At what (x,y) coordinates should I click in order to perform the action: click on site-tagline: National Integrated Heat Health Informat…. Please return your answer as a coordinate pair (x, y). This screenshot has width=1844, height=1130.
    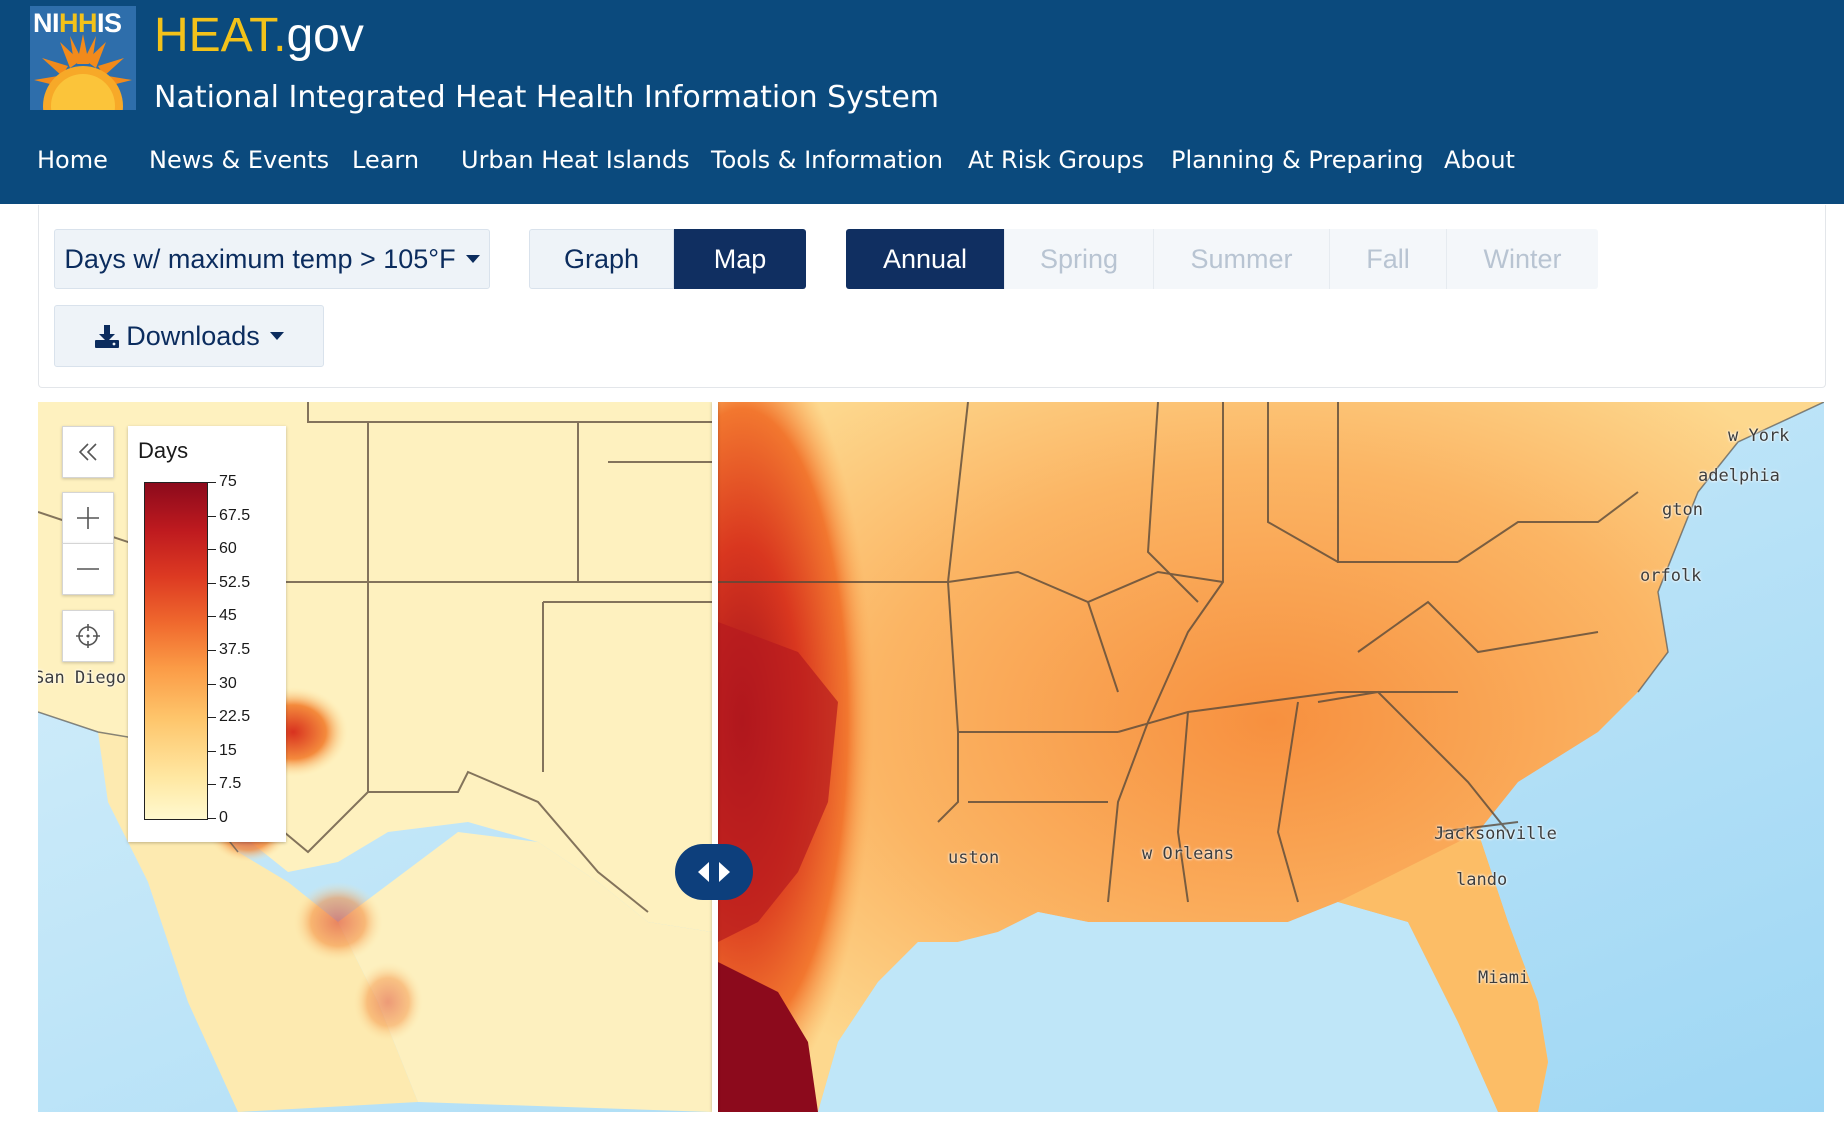
    Looking at the image, I should click on (546, 97).